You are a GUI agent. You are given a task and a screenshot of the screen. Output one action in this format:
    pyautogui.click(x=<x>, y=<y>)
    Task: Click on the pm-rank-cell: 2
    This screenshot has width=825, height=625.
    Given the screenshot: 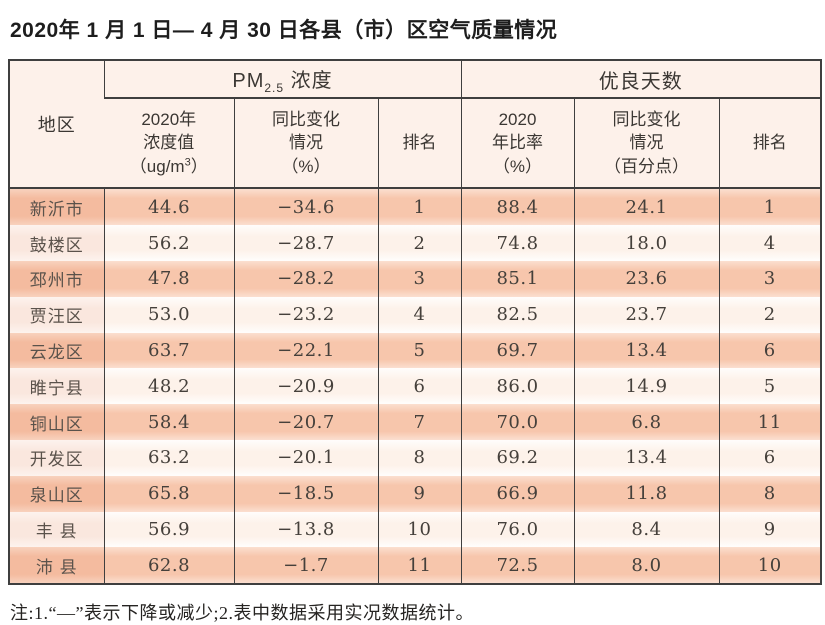 What is the action you would take?
    pyautogui.click(x=419, y=243)
    